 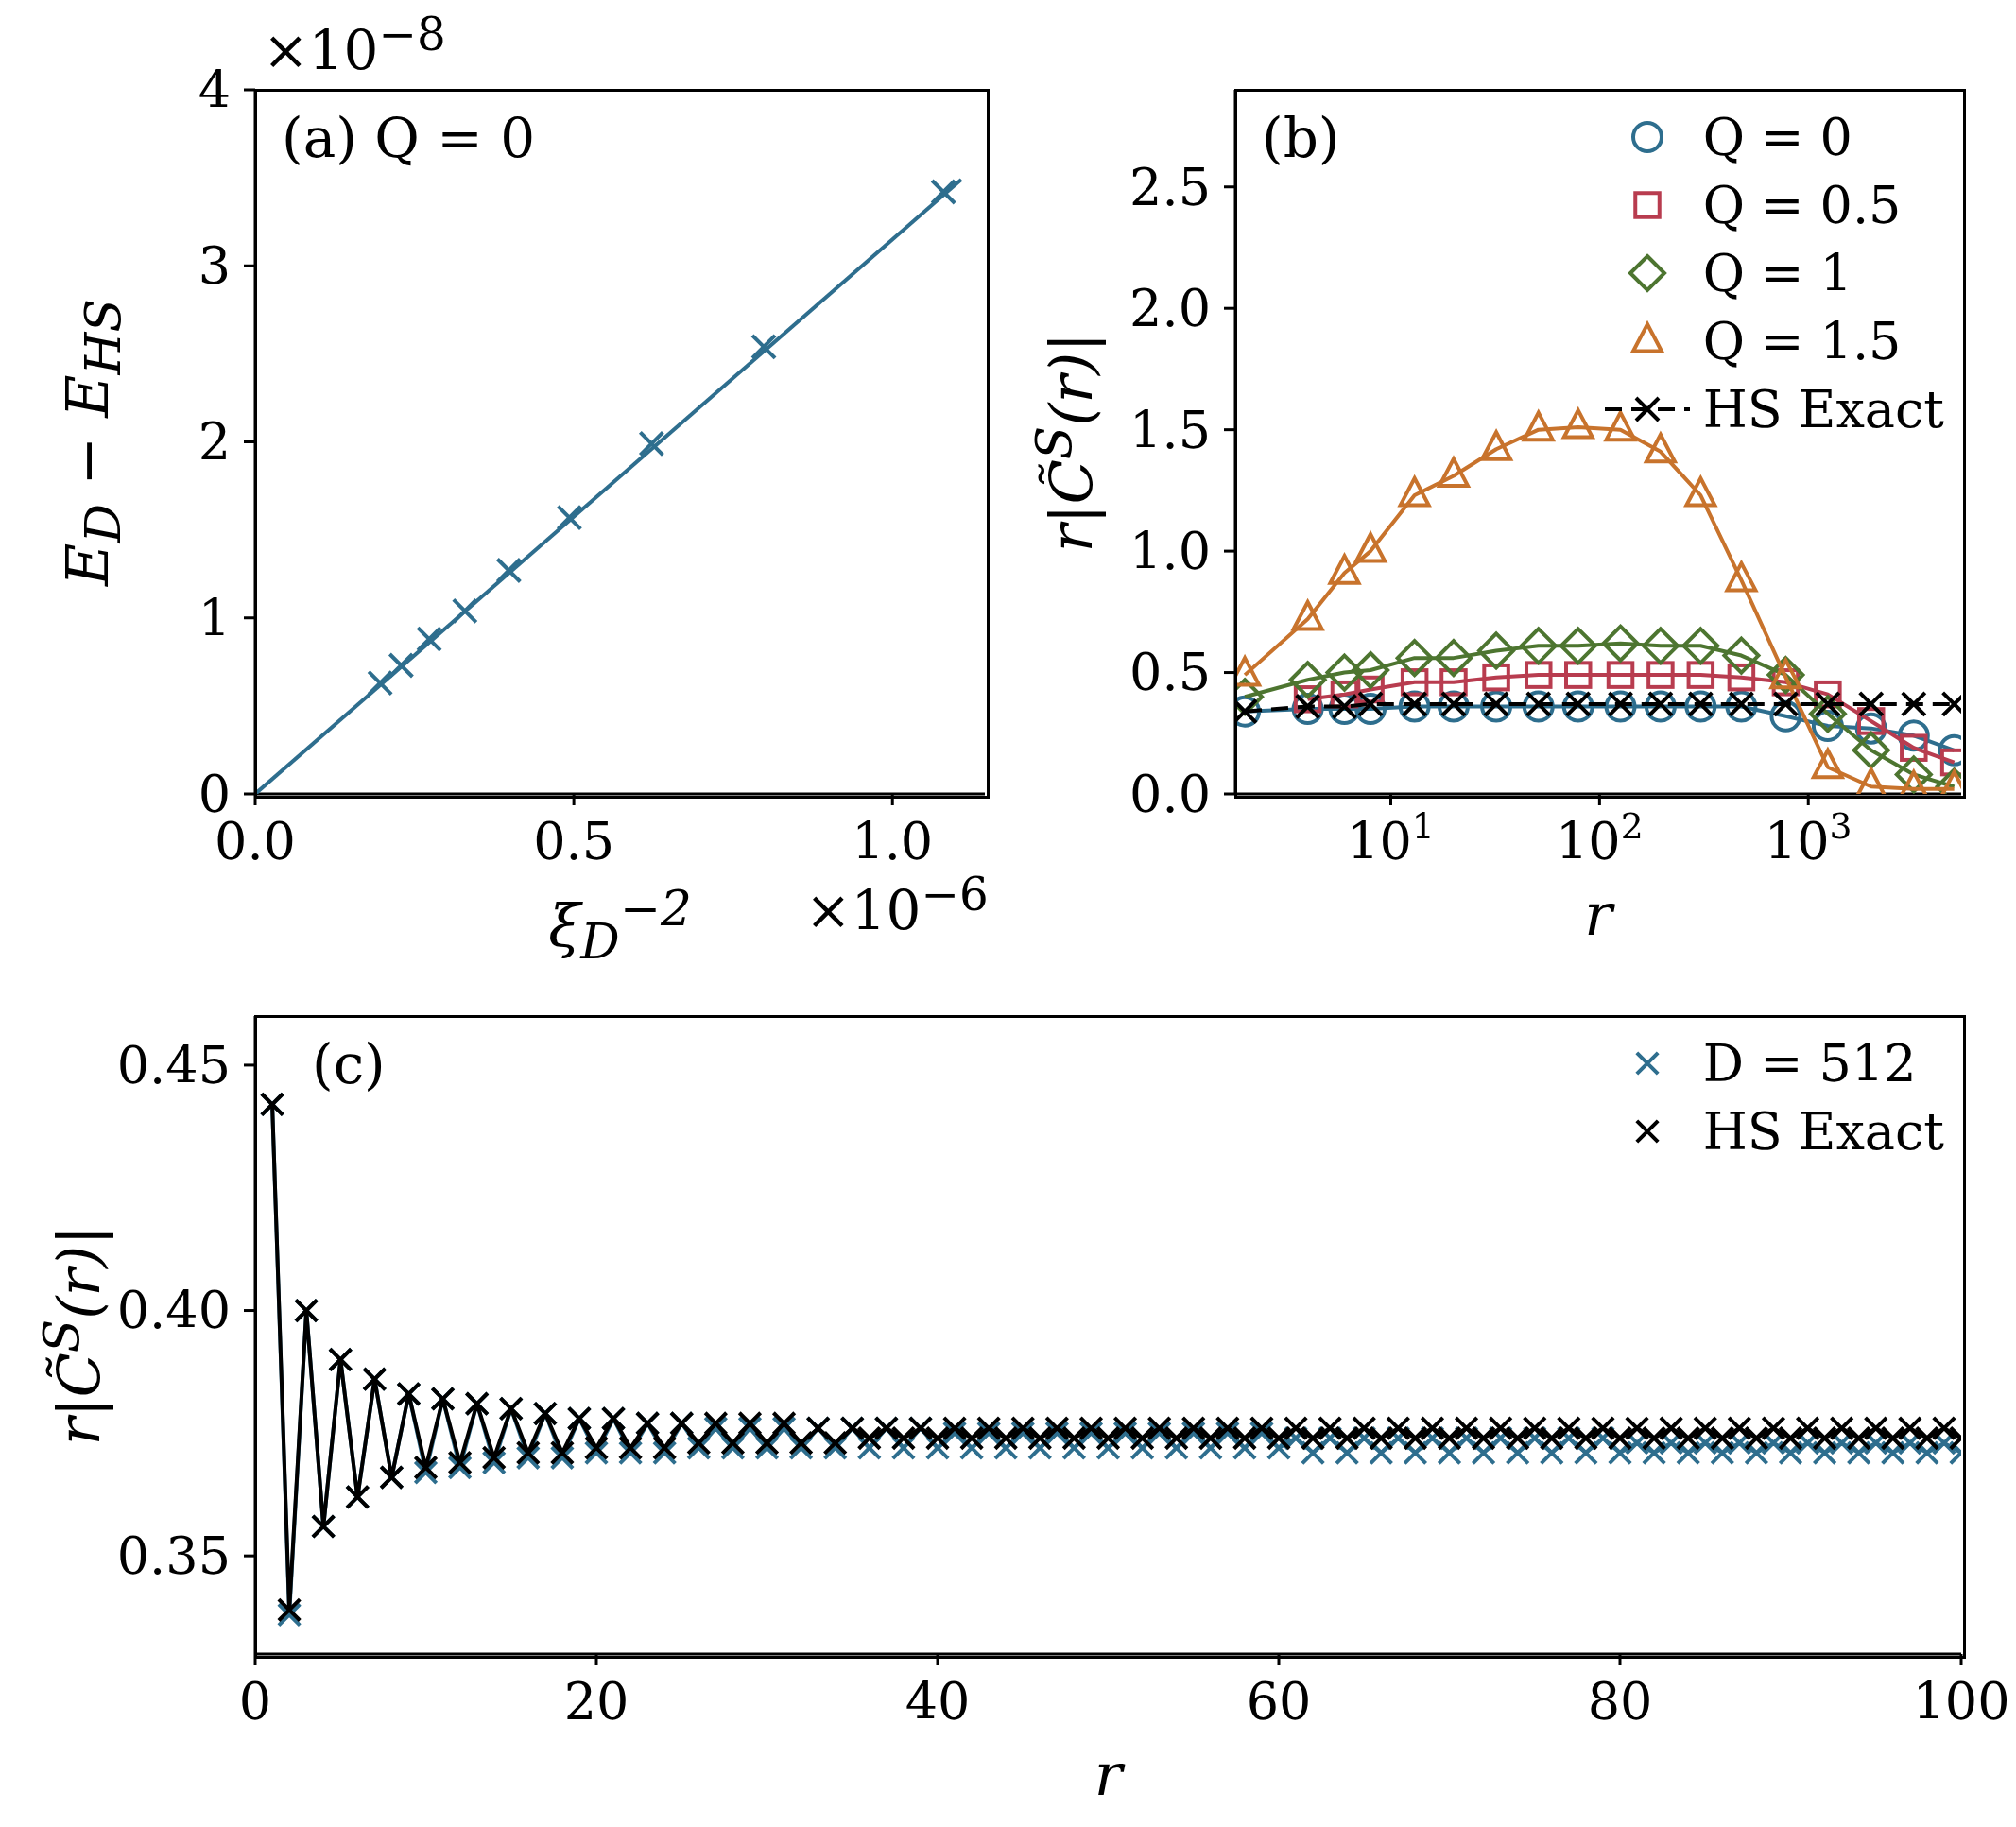 What do you see at coordinates (173, 1311) in the screenshot?
I see `y-tick-label: 0.40` at bounding box center [173, 1311].